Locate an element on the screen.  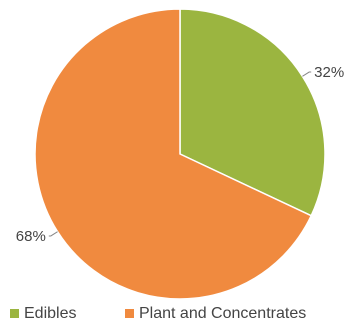
legend-label-plant-and-concentrates: Plant and Concentrates is located at coordinates (222, 313).